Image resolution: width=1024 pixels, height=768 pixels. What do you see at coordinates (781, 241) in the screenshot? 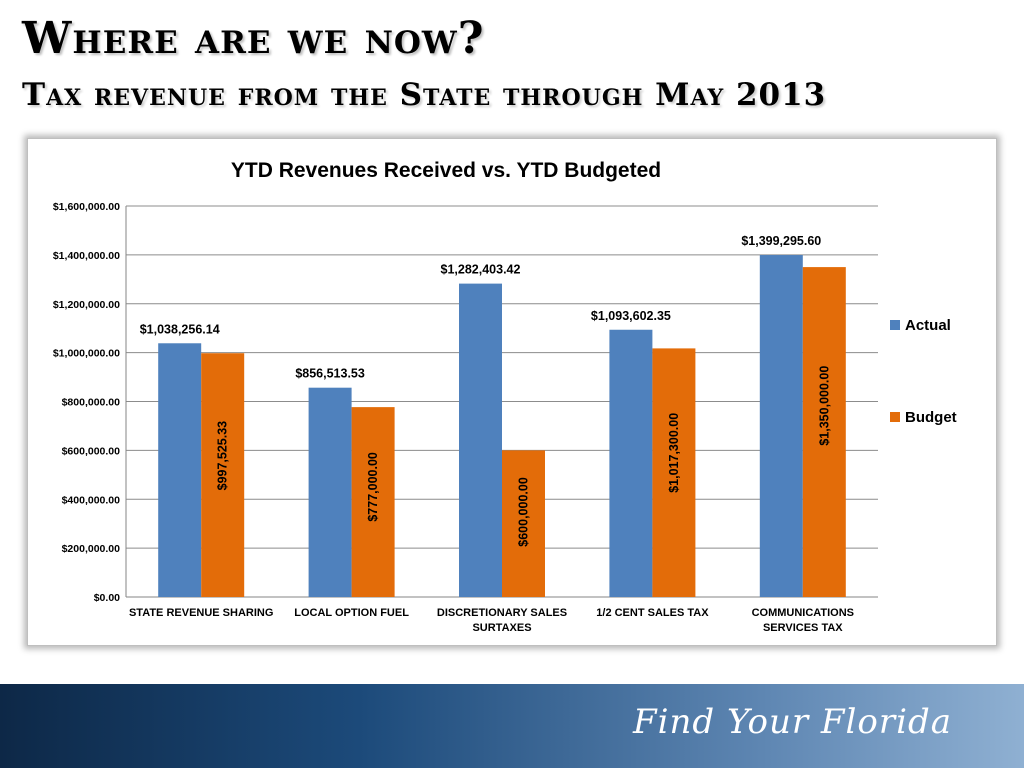
I see `data-label-actual: $1,399,295.60` at bounding box center [781, 241].